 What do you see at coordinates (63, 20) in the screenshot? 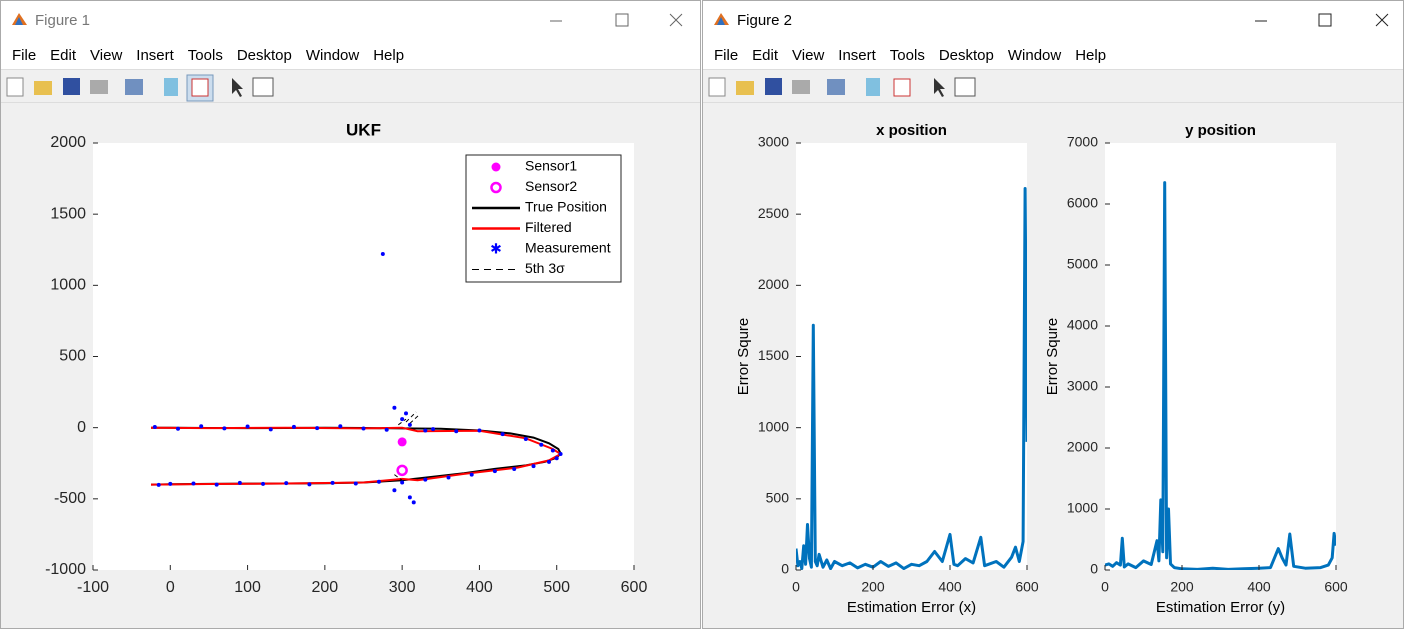
I see `window-title: Figure 1` at bounding box center [63, 20].